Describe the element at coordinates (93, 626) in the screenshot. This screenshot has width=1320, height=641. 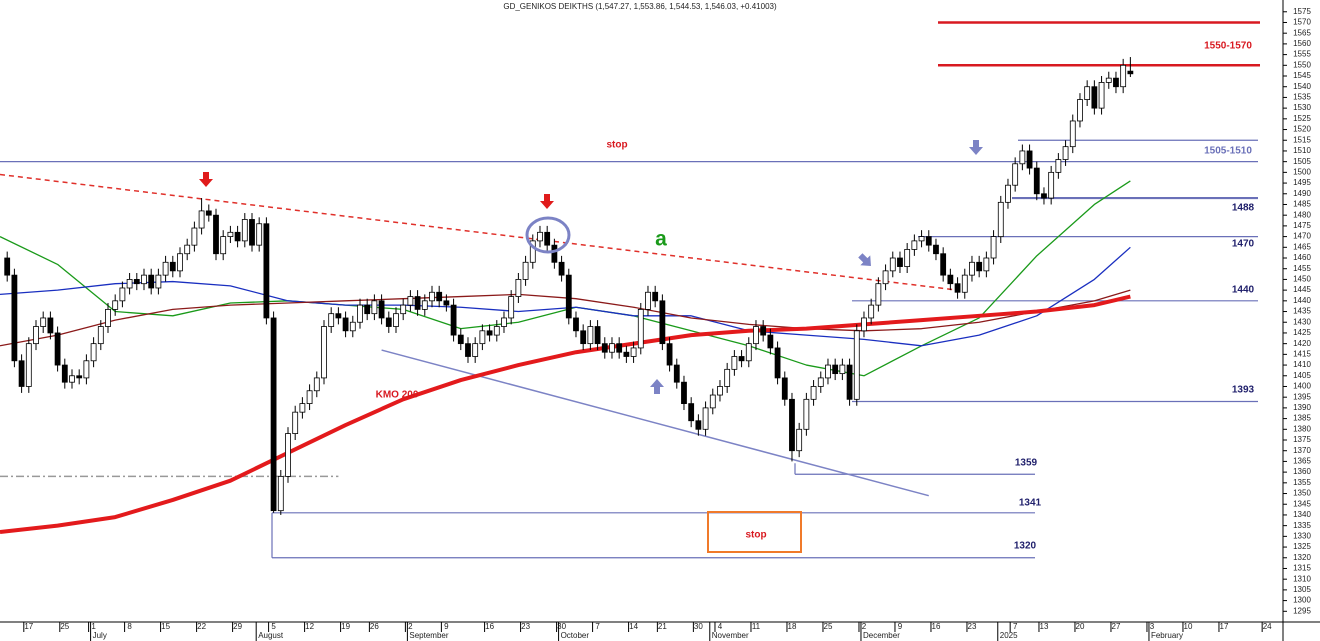
I see `x-tick-label: 1` at that location.